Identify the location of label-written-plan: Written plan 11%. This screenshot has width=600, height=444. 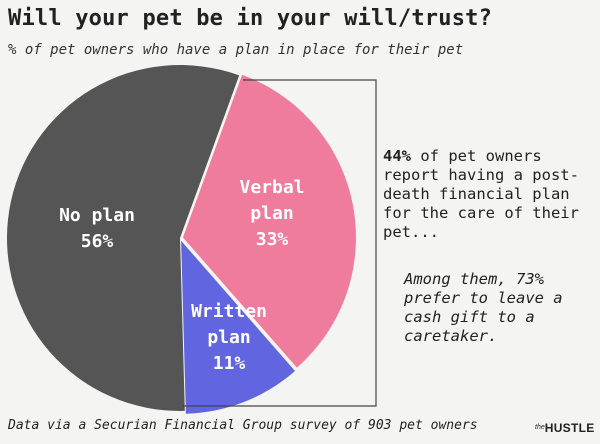
(229, 337).